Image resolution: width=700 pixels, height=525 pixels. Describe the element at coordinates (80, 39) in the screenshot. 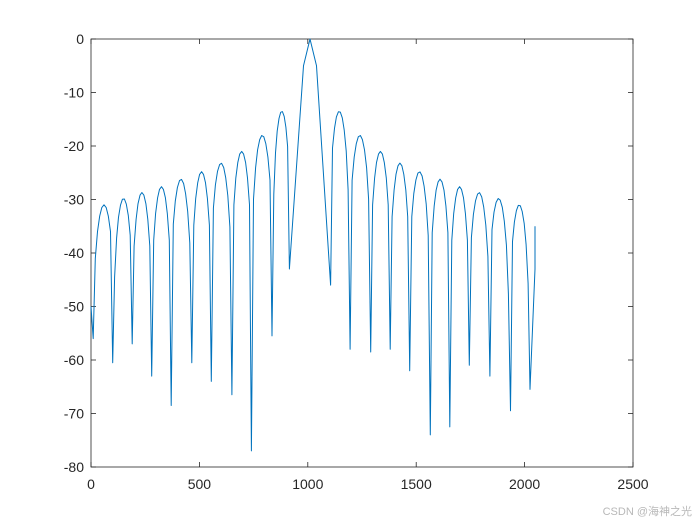

I see `y-tick-label: 0` at that location.